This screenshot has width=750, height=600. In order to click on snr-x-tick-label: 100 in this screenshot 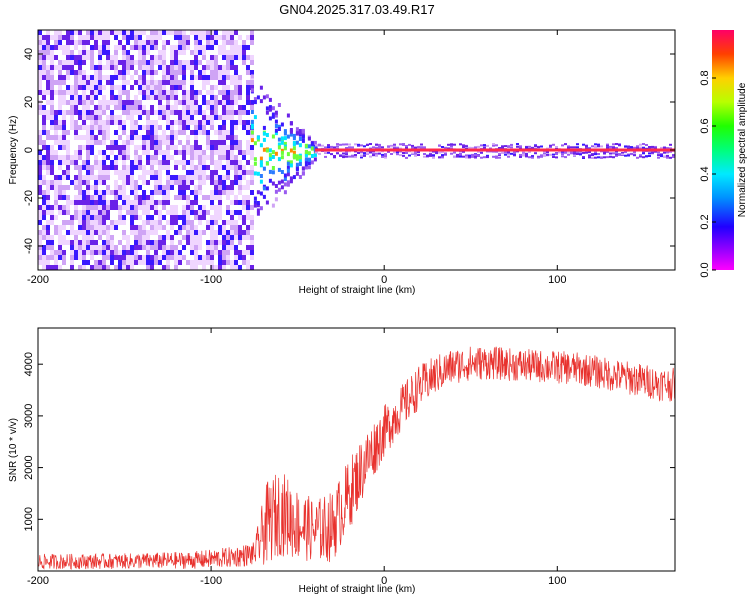, I will do `click(557, 581)`.